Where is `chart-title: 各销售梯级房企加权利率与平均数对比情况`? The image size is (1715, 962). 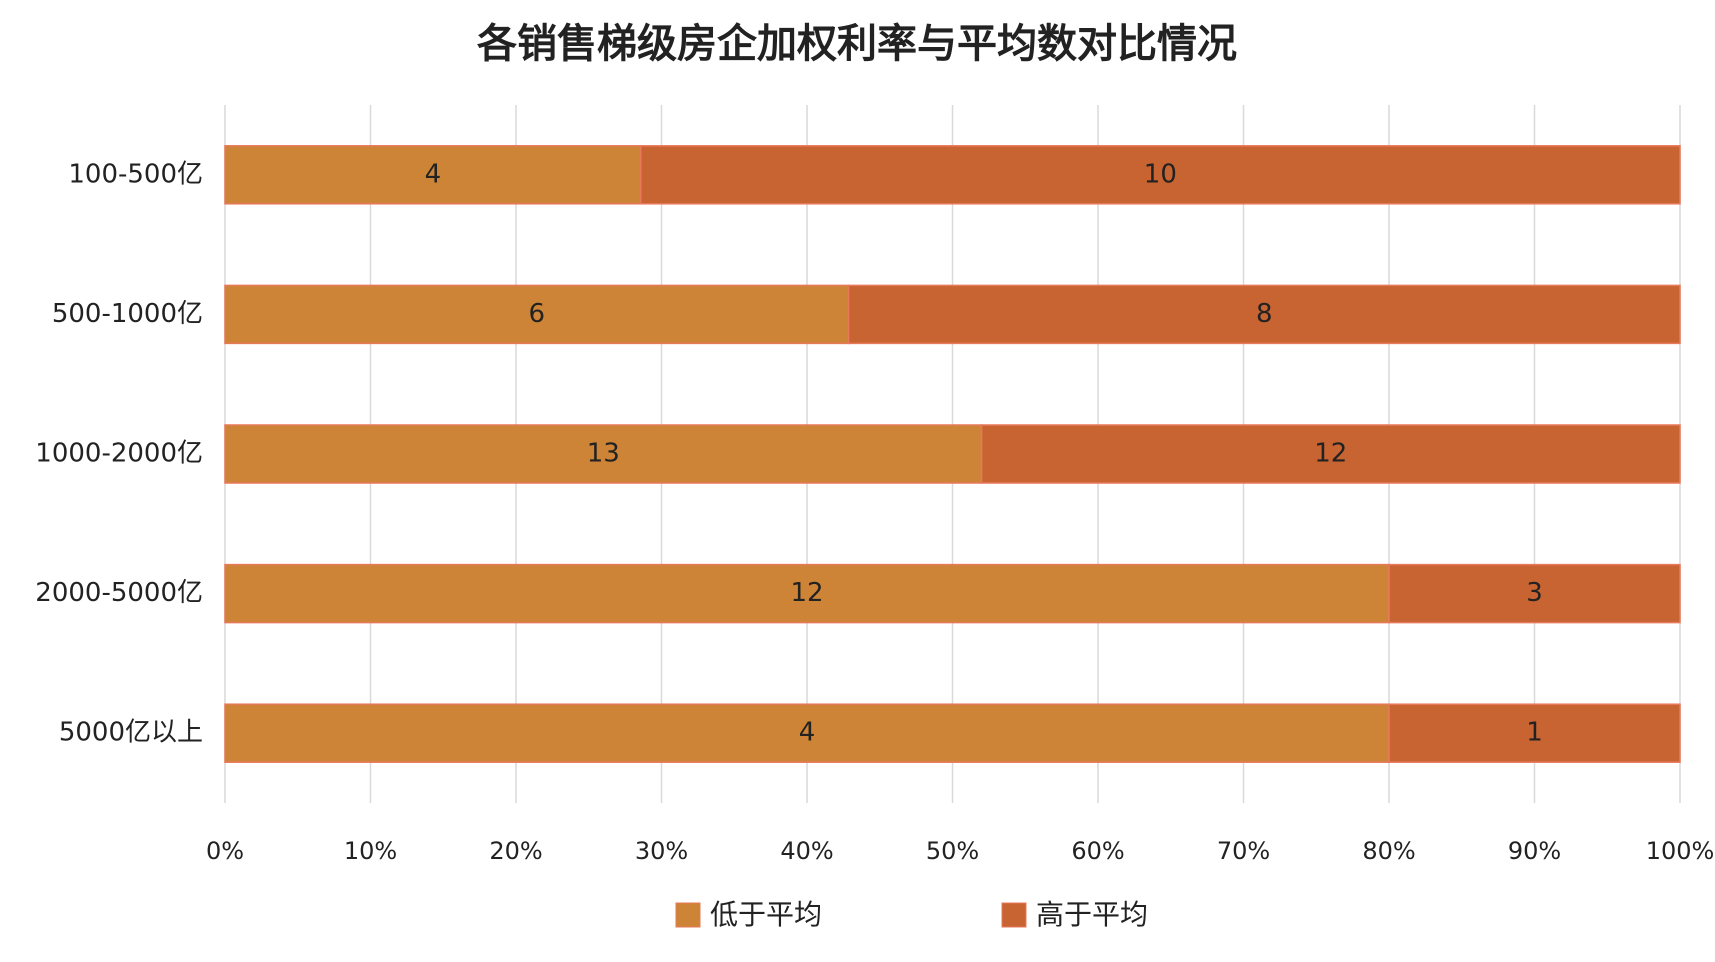
chart-title: 各销售梯级房企加权利率与平均数对比情况 is located at coordinates (857, 44).